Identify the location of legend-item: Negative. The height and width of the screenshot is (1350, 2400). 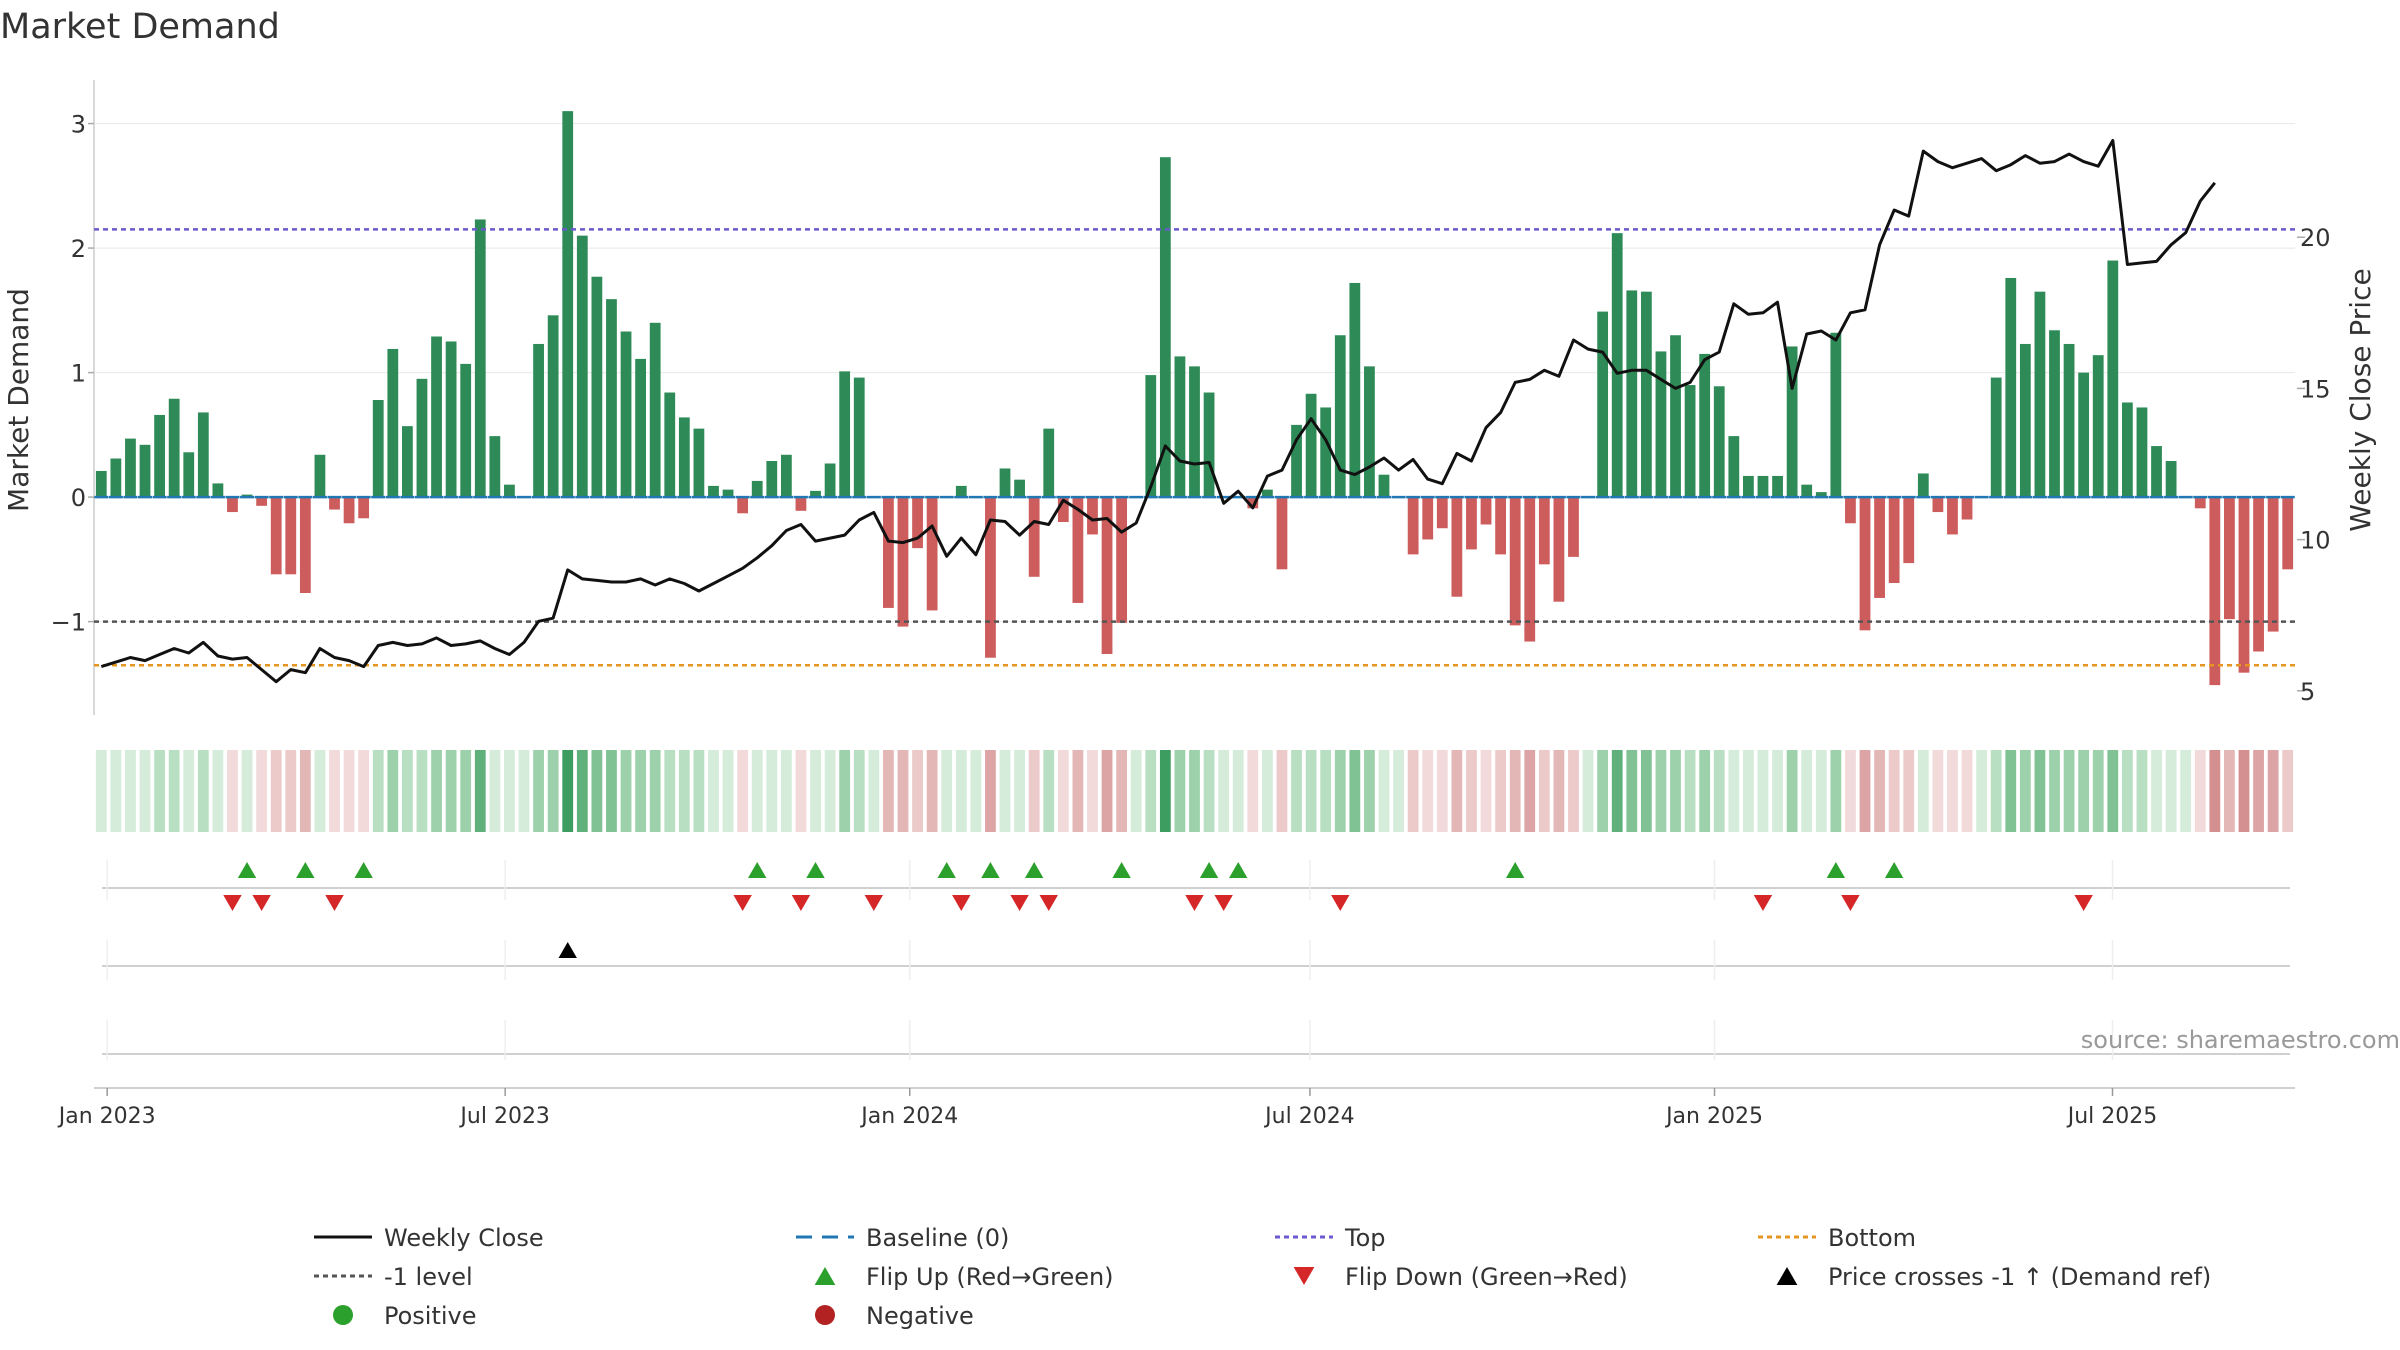
(894, 1316).